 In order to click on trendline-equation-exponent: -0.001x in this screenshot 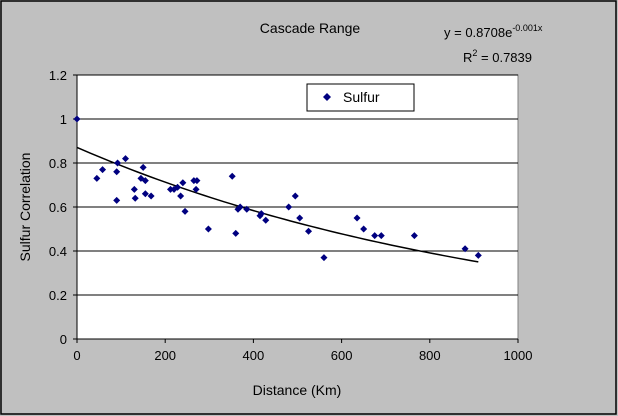, I will do `click(527, 28)`.